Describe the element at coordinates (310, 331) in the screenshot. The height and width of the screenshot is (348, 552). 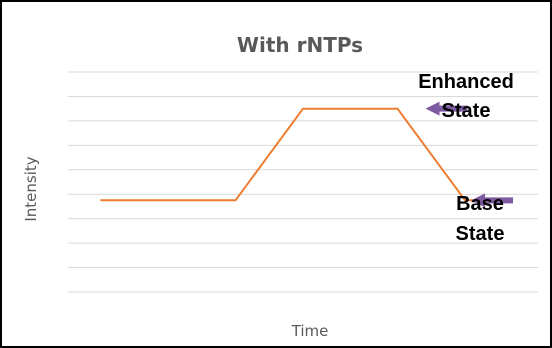
I see `x-axis-label: Time` at that location.